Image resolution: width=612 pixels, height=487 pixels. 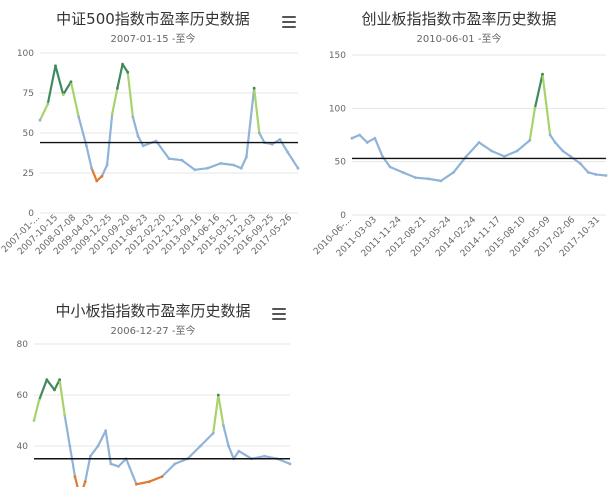 What do you see at coordinates (153, 311) in the screenshot?
I see `chart-title: 中小板指指数市盈率历史数据` at bounding box center [153, 311].